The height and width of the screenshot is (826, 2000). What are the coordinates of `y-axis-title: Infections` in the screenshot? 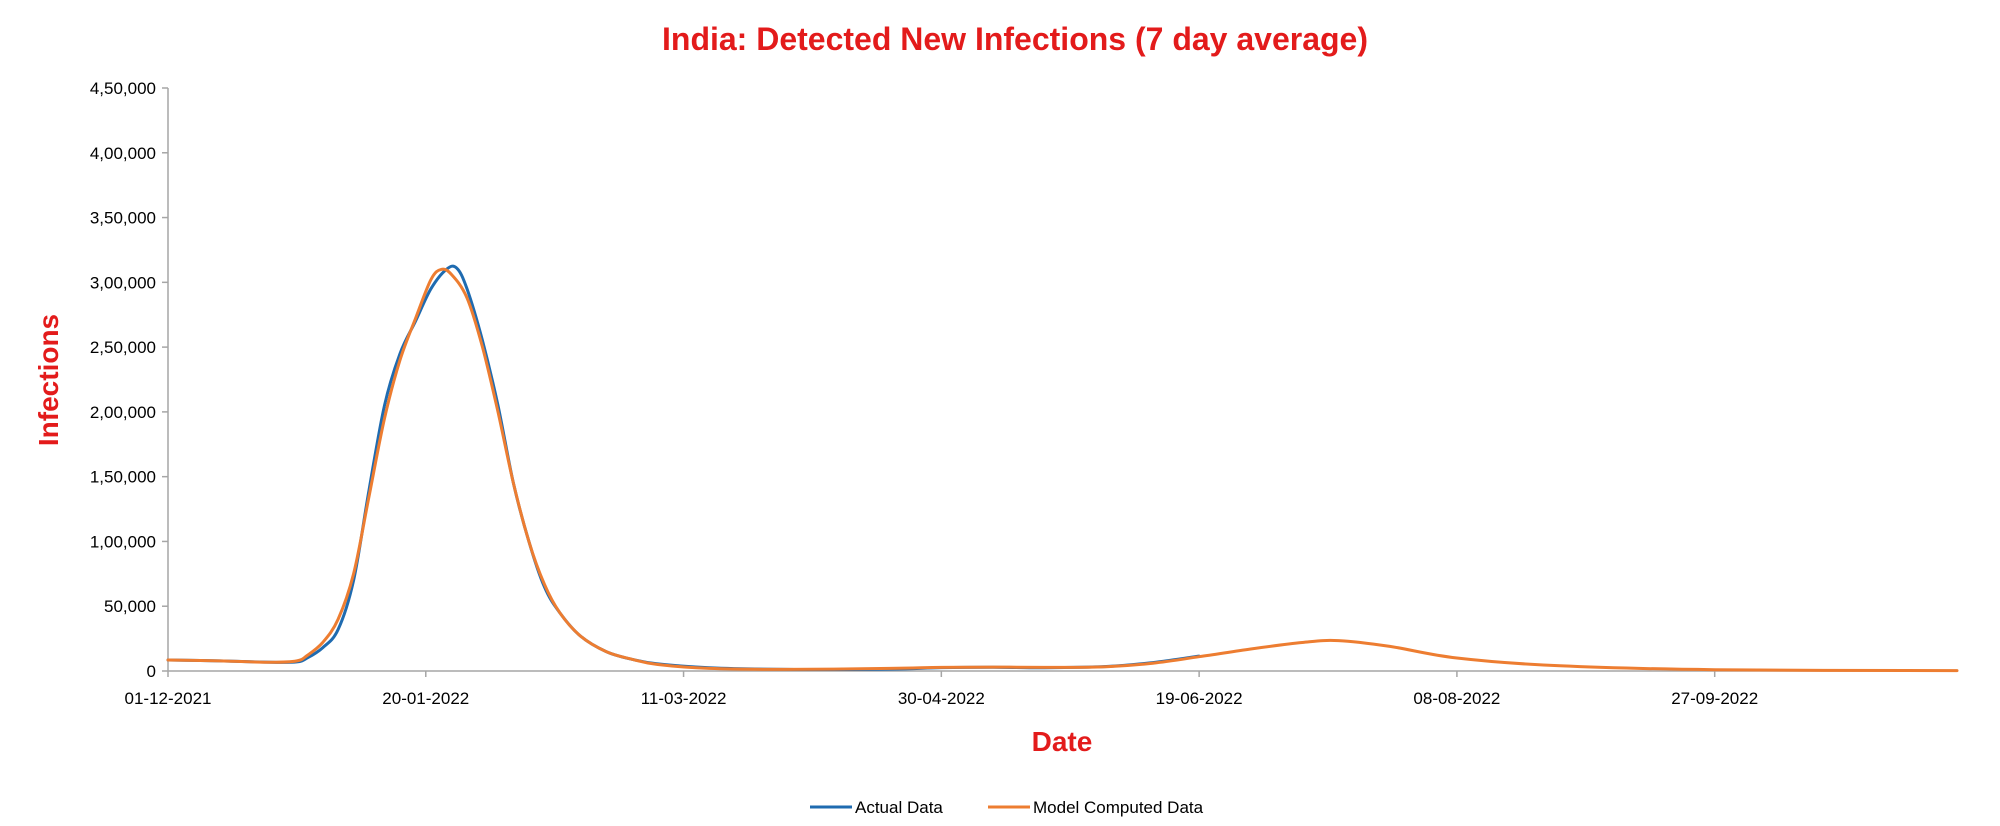 It's located at (48, 380).